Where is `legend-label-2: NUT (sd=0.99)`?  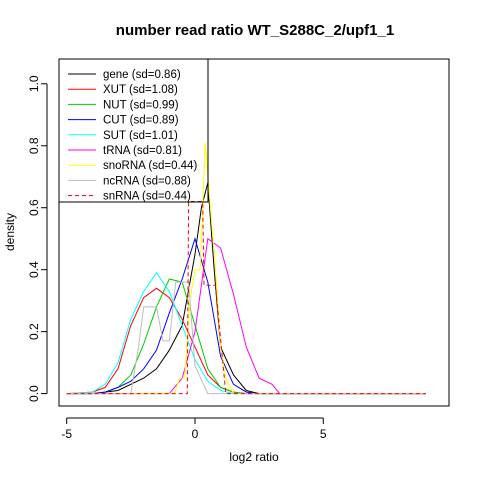
legend-label-2: NUT (sd=0.99) is located at coordinates (141, 105).